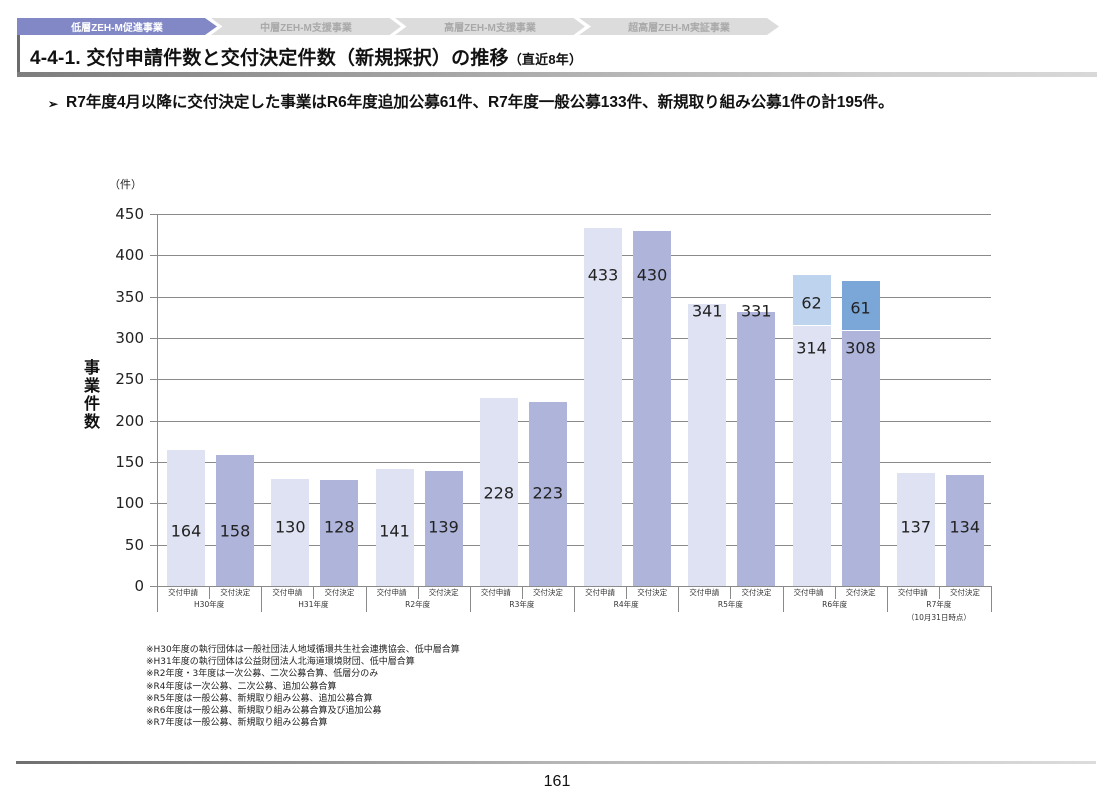 This screenshot has width=1114, height=799. Describe the element at coordinates (835, 604) in the screenshot. I see `x-category-label: R6年度` at that location.